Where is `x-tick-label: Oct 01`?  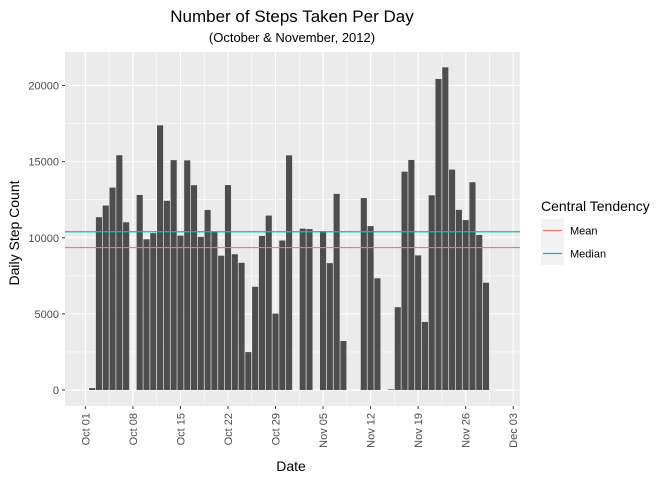
x-tick-label: Oct 01 is located at coordinates (86, 429).